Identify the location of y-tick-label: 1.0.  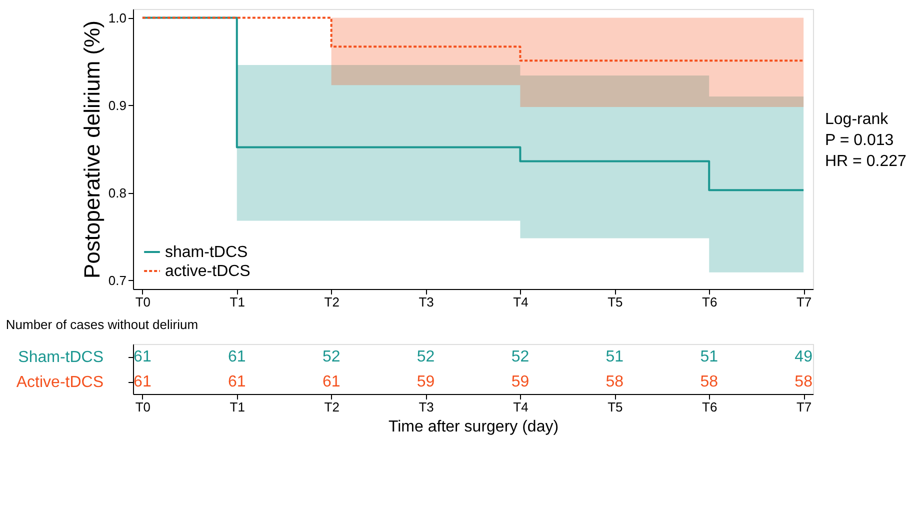
(117, 18).